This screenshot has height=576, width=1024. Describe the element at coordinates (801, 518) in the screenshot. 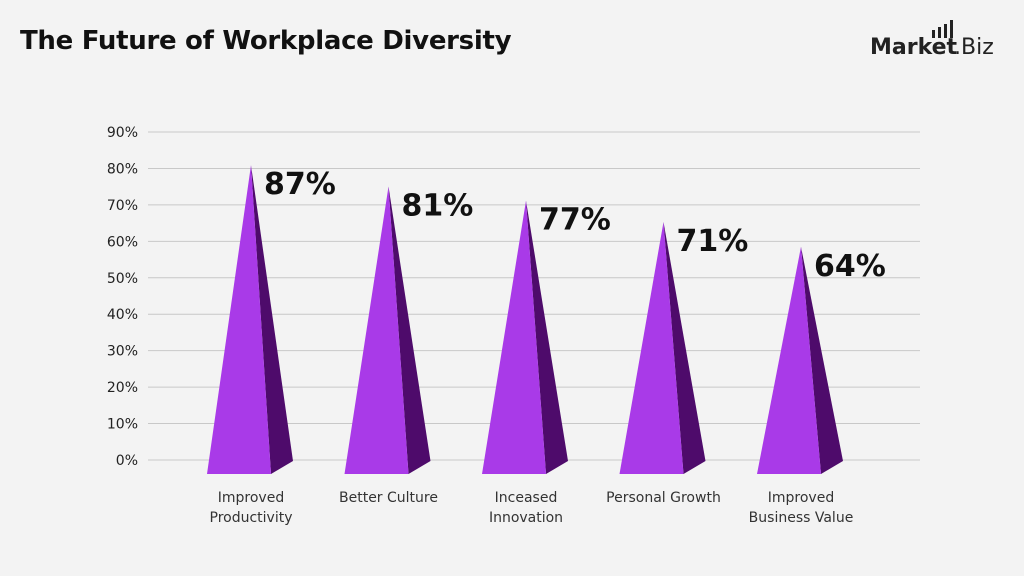

I see `x-tick-label: Business Value` at that location.